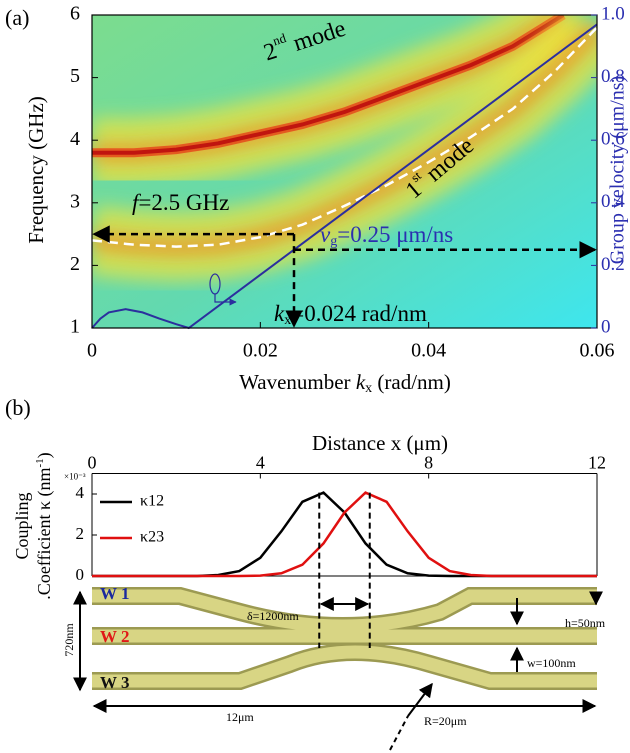 Image resolution: width=630 pixels, height=753 pixels. What do you see at coordinates (606, 326) in the screenshot?
I see `y2-tick-label: 0` at bounding box center [606, 326].